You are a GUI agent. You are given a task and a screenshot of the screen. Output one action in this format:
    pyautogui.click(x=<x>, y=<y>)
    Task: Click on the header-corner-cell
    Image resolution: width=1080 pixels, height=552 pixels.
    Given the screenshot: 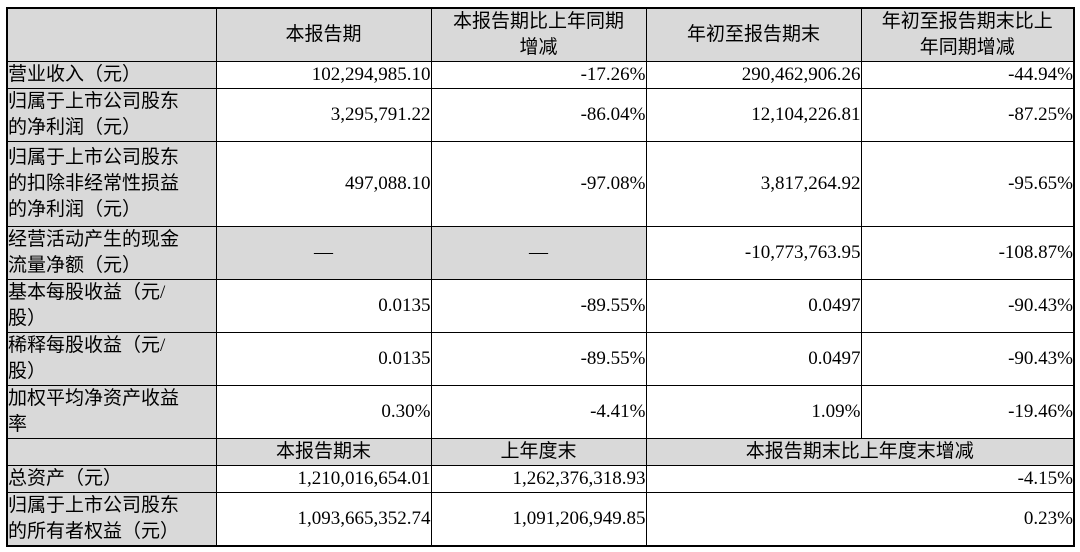 What is the action you would take?
    pyautogui.click(x=111, y=34)
    